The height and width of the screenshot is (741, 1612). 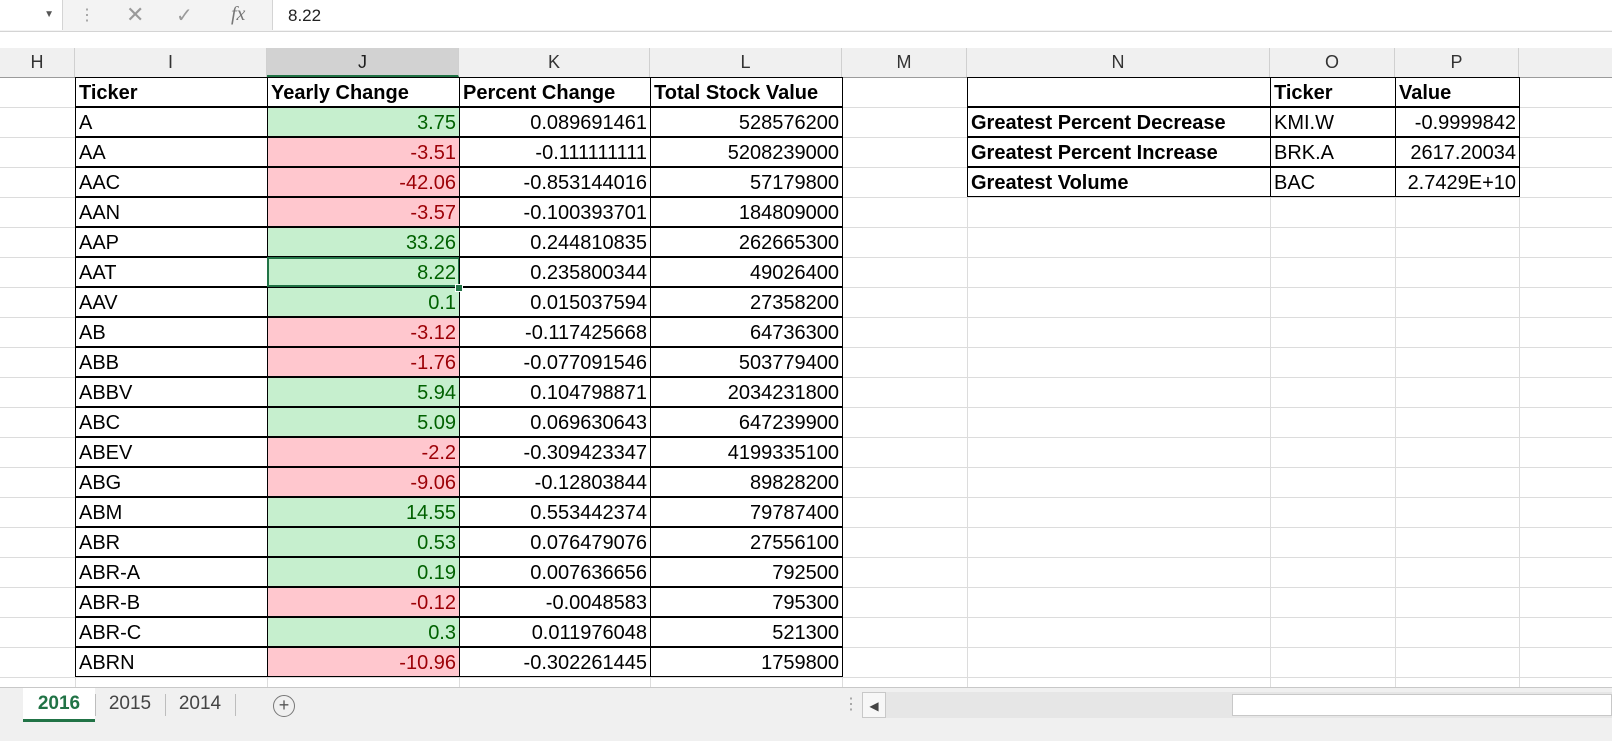 What do you see at coordinates (130, 703) in the screenshot?
I see `sheet-tab-2015: 2015` at bounding box center [130, 703].